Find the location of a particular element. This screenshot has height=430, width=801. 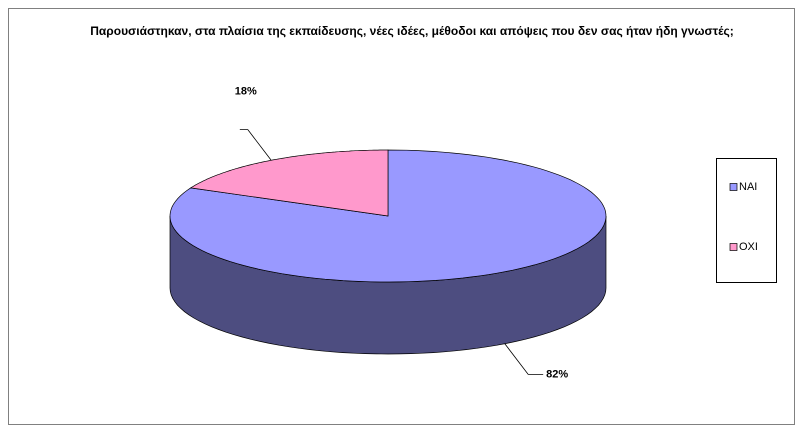

legend-label: OXI is located at coordinates (748, 247).